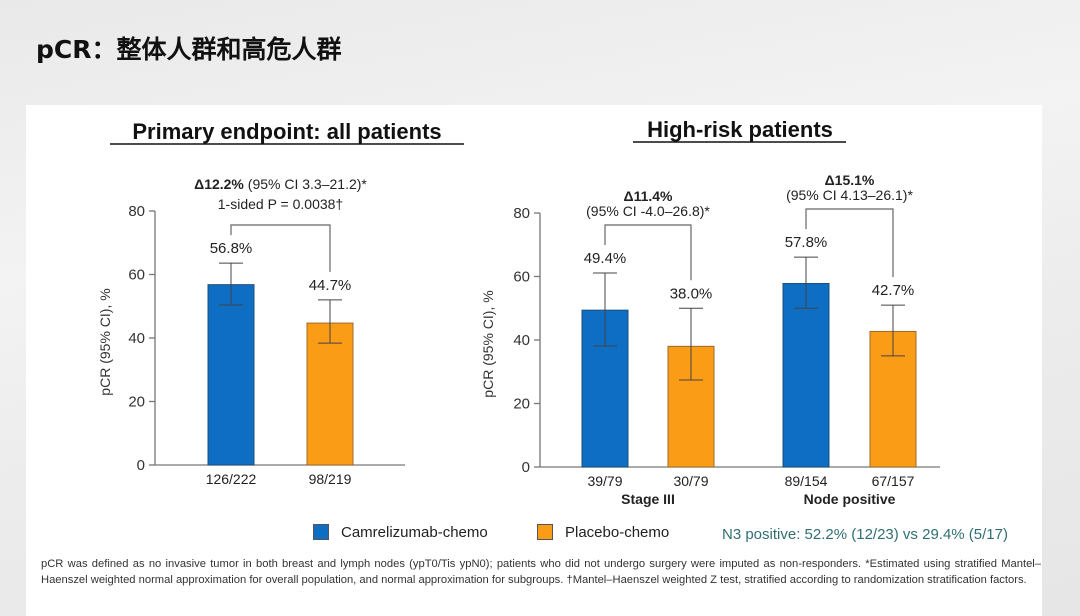 This screenshot has height=616, width=1080. What do you see at coordinates (330, 394) in the screenshot?
I see `bar-placebo` at bounding box center [330, 394].